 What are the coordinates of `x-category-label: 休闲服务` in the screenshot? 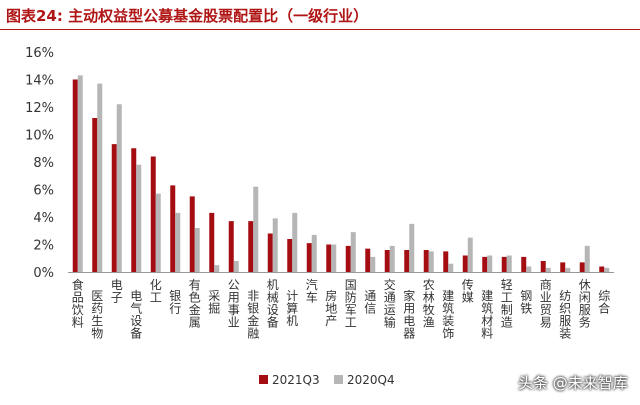 It's located at (585, 304).